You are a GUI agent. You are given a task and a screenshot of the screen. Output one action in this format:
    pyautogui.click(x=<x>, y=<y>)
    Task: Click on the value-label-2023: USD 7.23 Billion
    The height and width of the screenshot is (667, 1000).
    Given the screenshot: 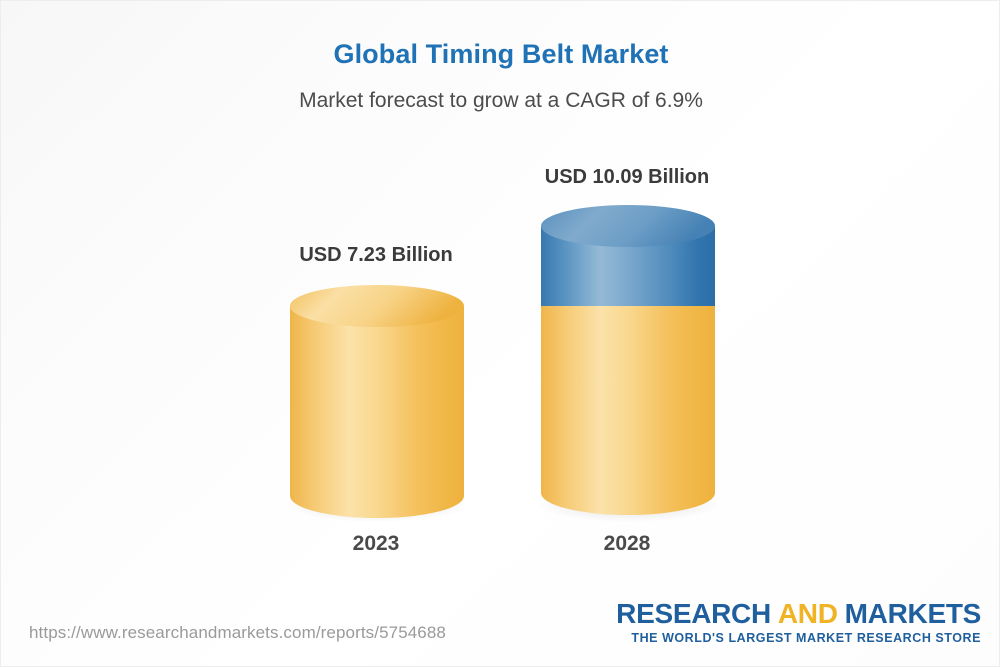 What is the action you would take?
    pyautogui.click(x=376, y=255)
    